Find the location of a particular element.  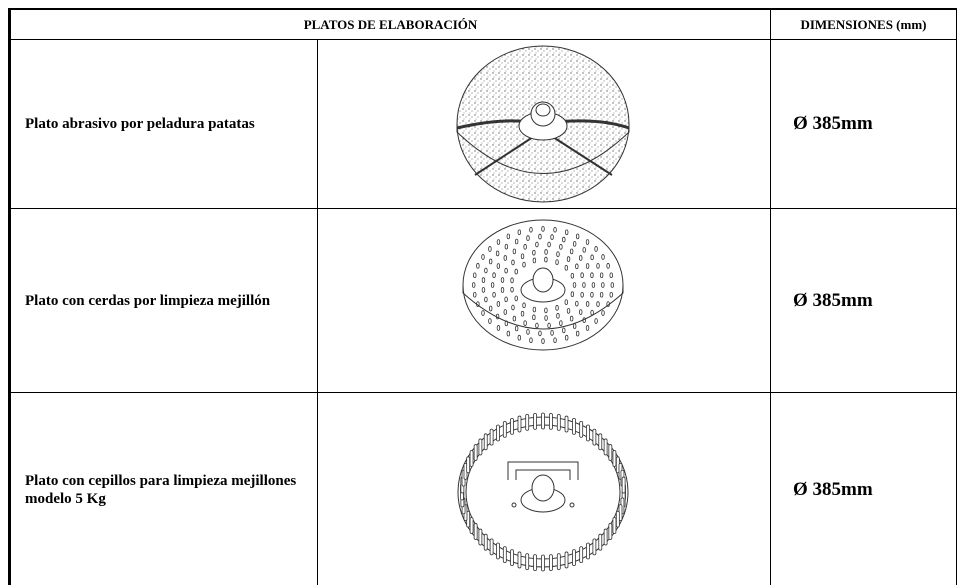

dimension: Ø 385mm is located at coordinates (863, 488).